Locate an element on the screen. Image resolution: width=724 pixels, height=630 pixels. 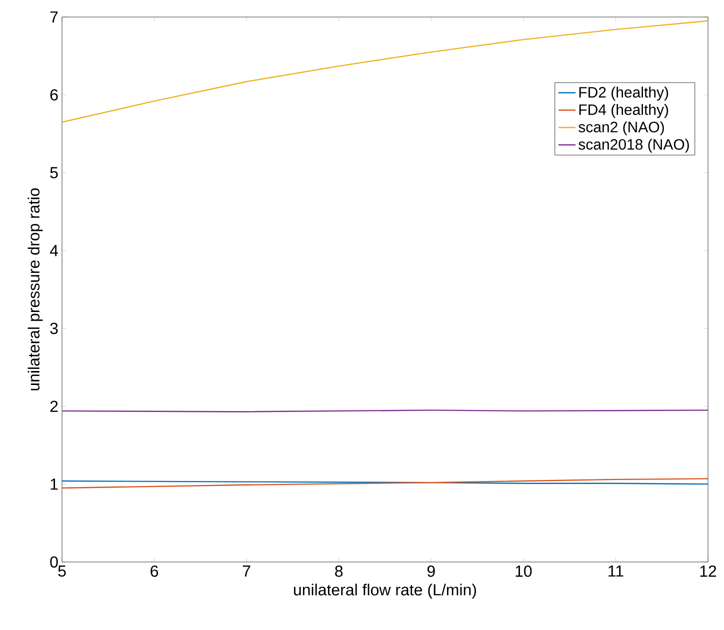
legend-label: scan2 (NAO) is located at coordinates (621, 128).